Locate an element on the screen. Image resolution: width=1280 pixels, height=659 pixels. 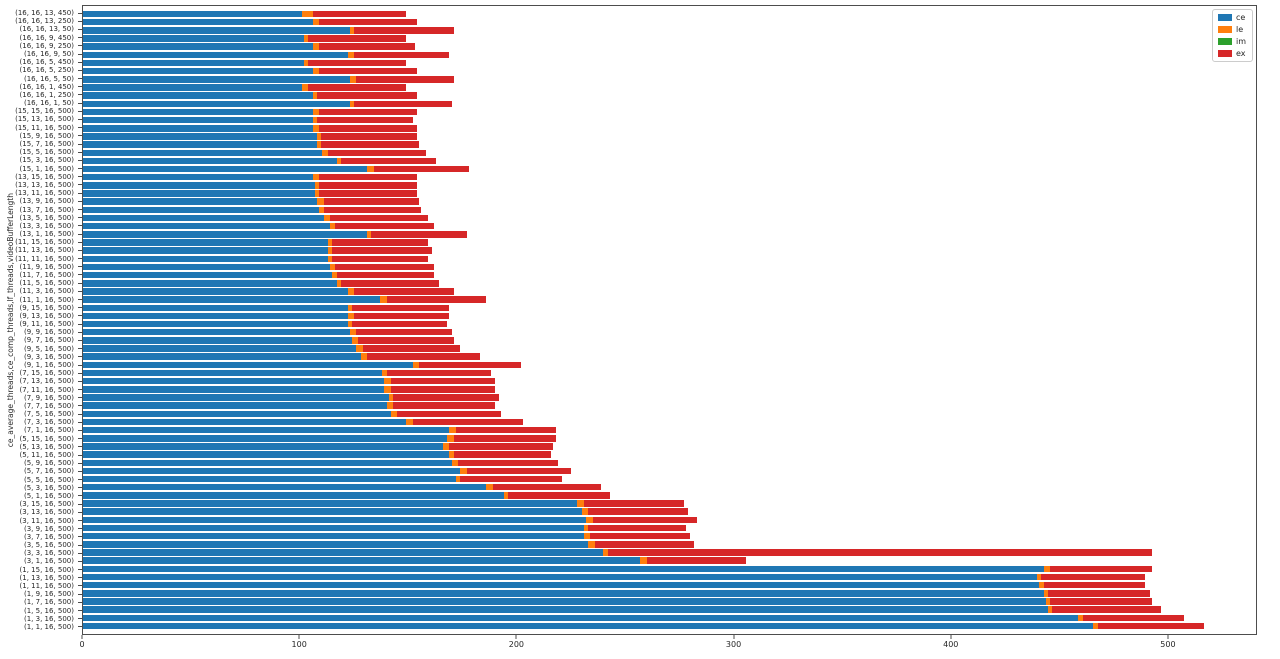
y-tick-label: (7, 5, 16, 500) is located at coordinates (49, 414).